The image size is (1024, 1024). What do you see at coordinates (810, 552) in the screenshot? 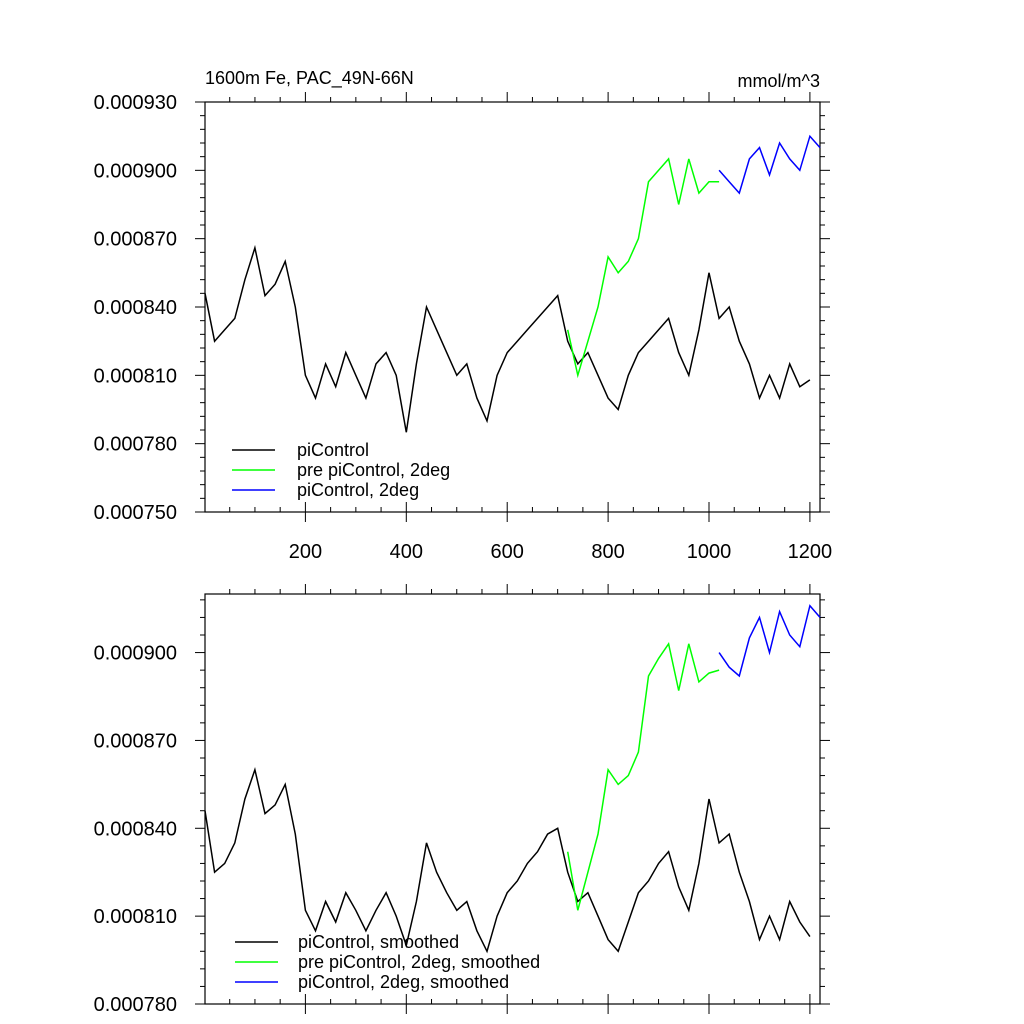
I see `x-tick-label: 1200` at bounding box center [810, 552].